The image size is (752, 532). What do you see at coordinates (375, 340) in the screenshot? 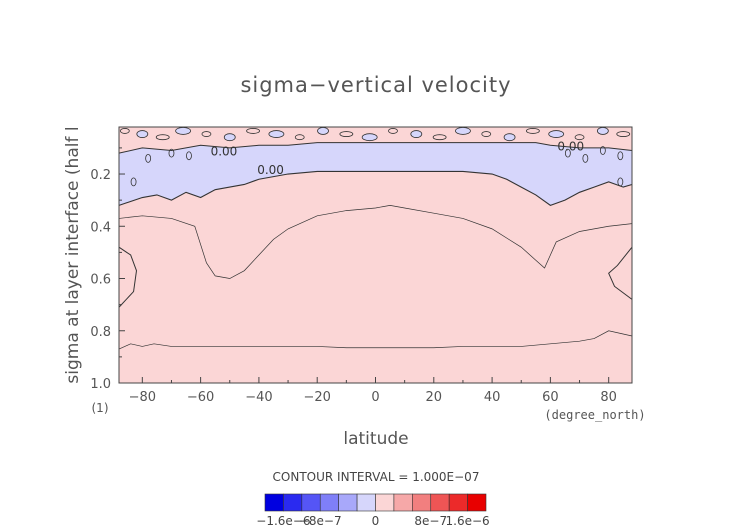
I see `contour-lower` at bounding box center [375, 340].